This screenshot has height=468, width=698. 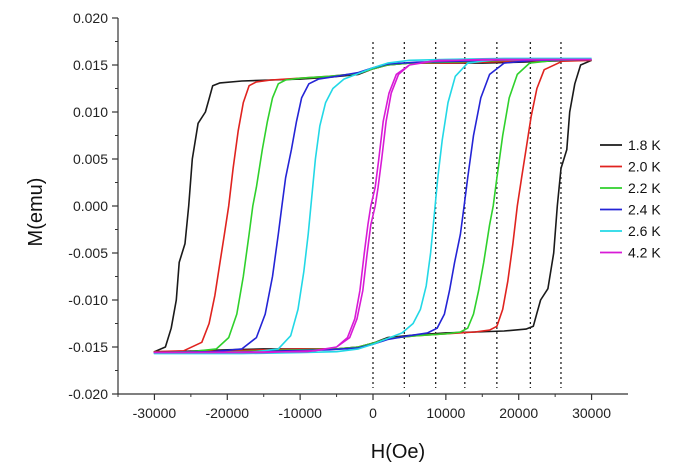 I want to click on x-tick-label: -10000, so click(x=300, y=413).